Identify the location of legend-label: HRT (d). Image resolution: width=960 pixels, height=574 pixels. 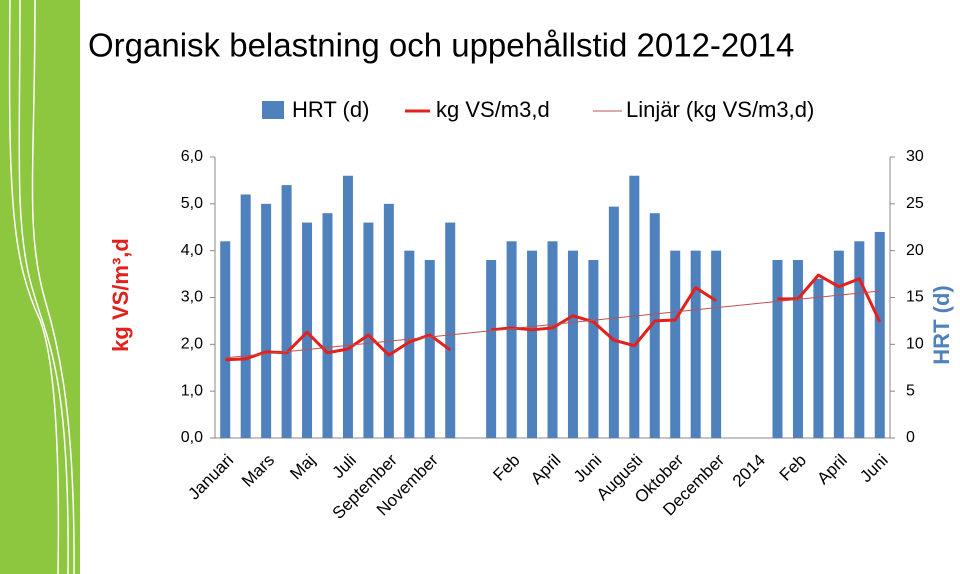
(330, 109).